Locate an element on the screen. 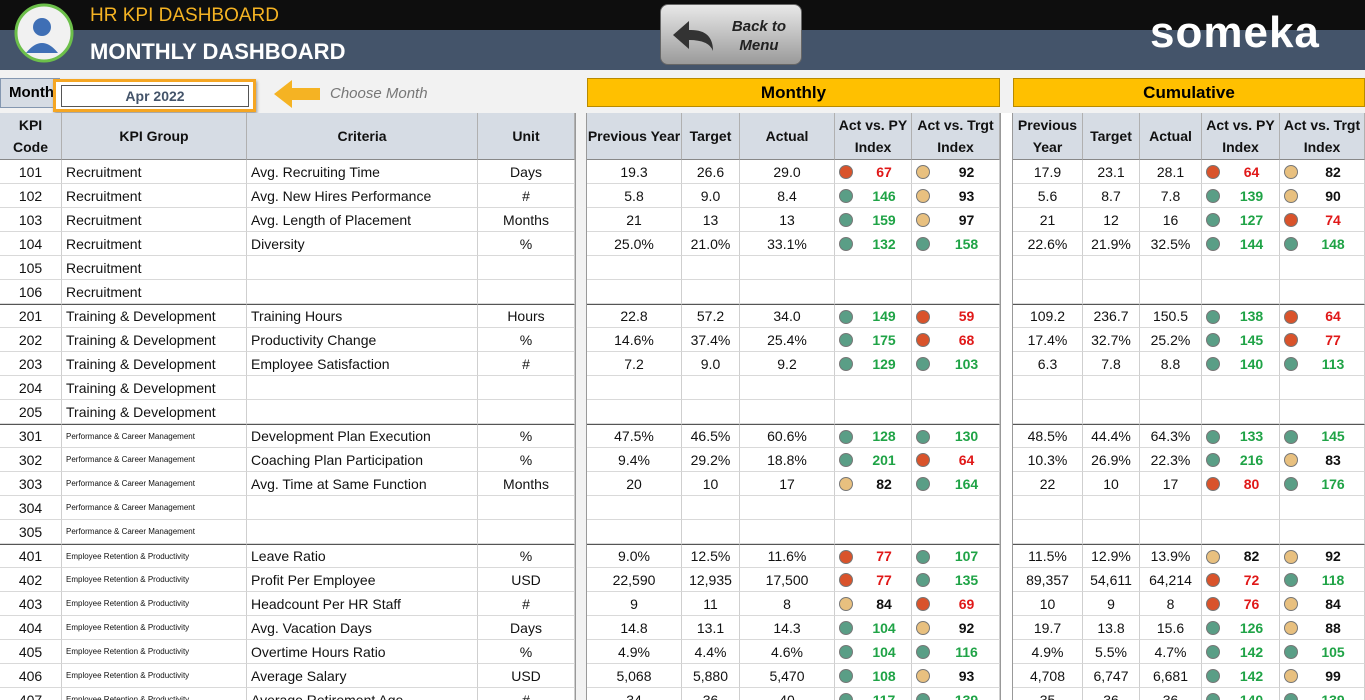 The image size is (1365, 700). kpi-criteria: Training Hours is located at coordinates (362, 316).